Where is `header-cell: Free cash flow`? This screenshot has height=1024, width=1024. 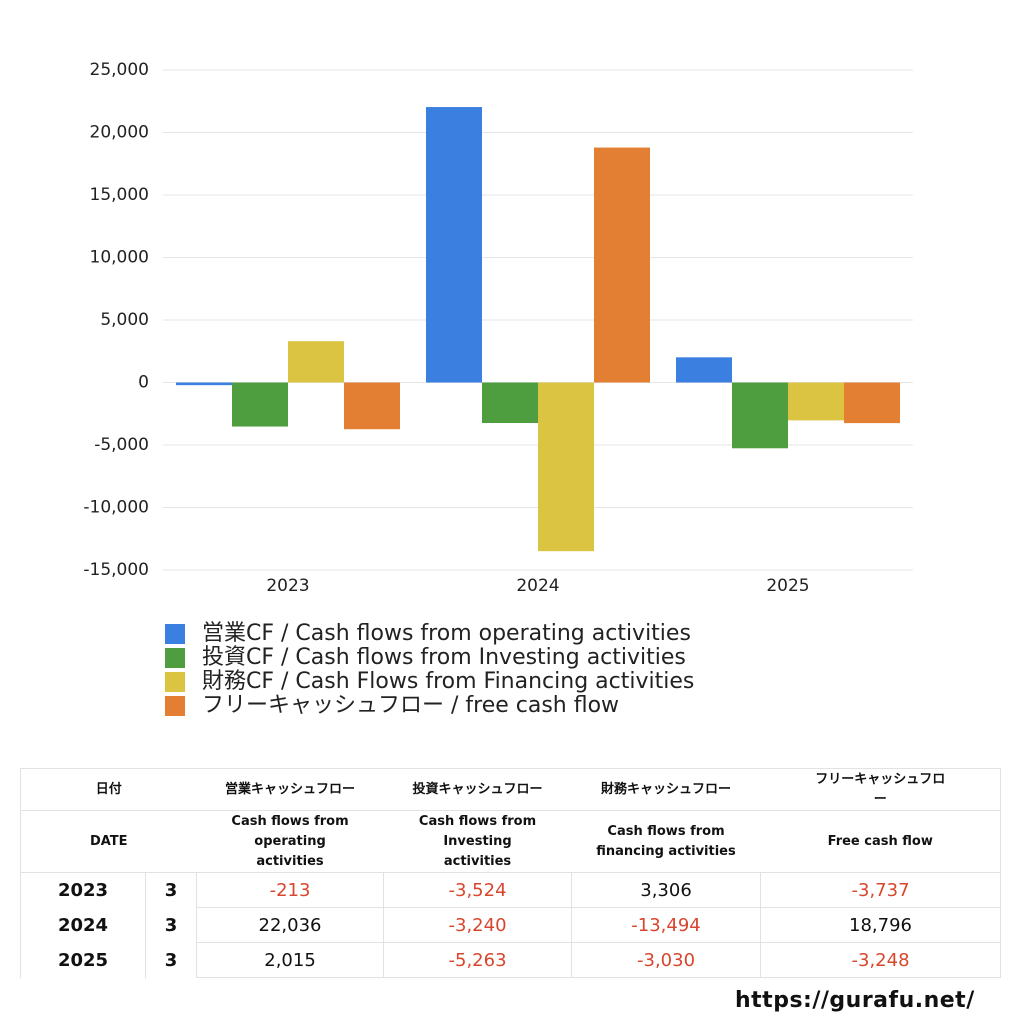 header-cell: Free cash flow is located at coordinates (881, 841).